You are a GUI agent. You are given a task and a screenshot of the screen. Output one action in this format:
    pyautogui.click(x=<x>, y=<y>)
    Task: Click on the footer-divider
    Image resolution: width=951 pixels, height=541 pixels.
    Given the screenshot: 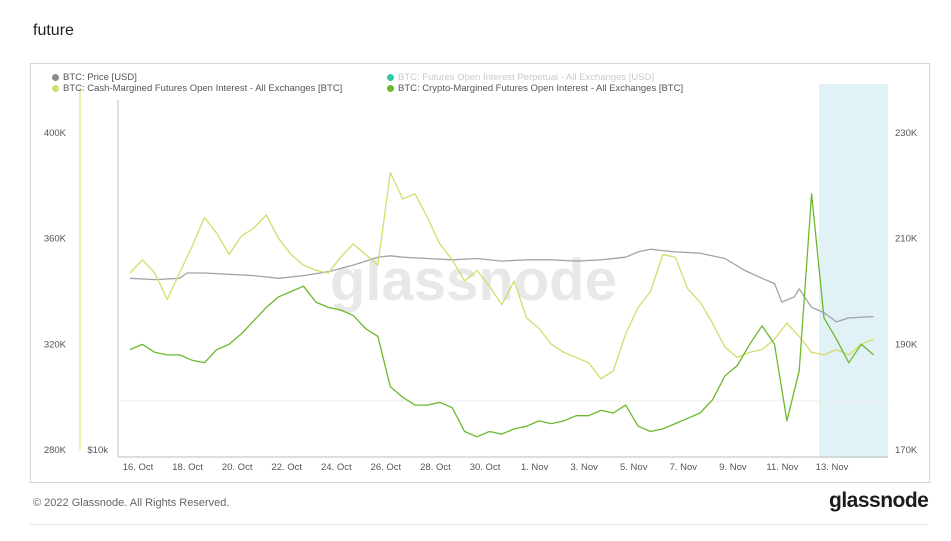 What is the action you would take?
    pyautogui.click(x=479, y=524)
    